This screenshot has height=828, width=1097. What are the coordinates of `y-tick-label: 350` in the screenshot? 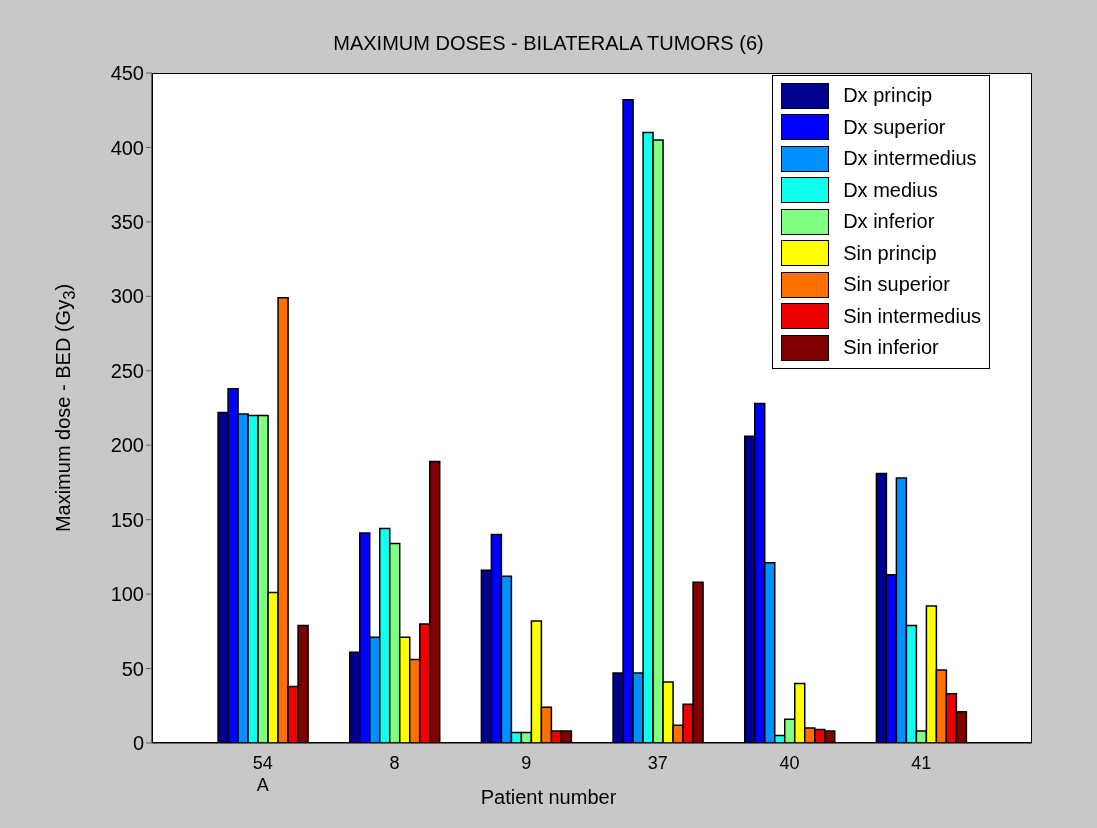 It's located at (127, 221).